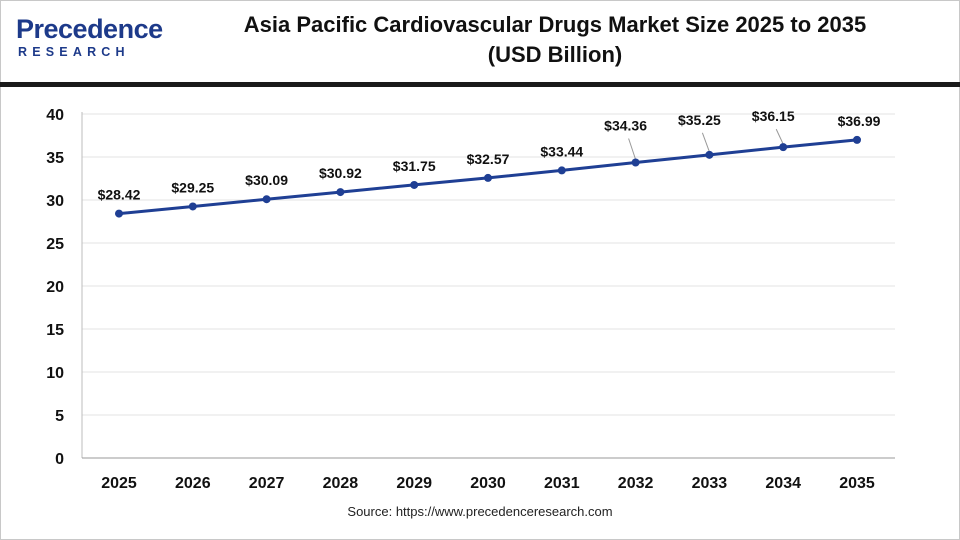  Describe the element at coordinates (480, 84) in the screenshot. I see `header-divider` at that location.